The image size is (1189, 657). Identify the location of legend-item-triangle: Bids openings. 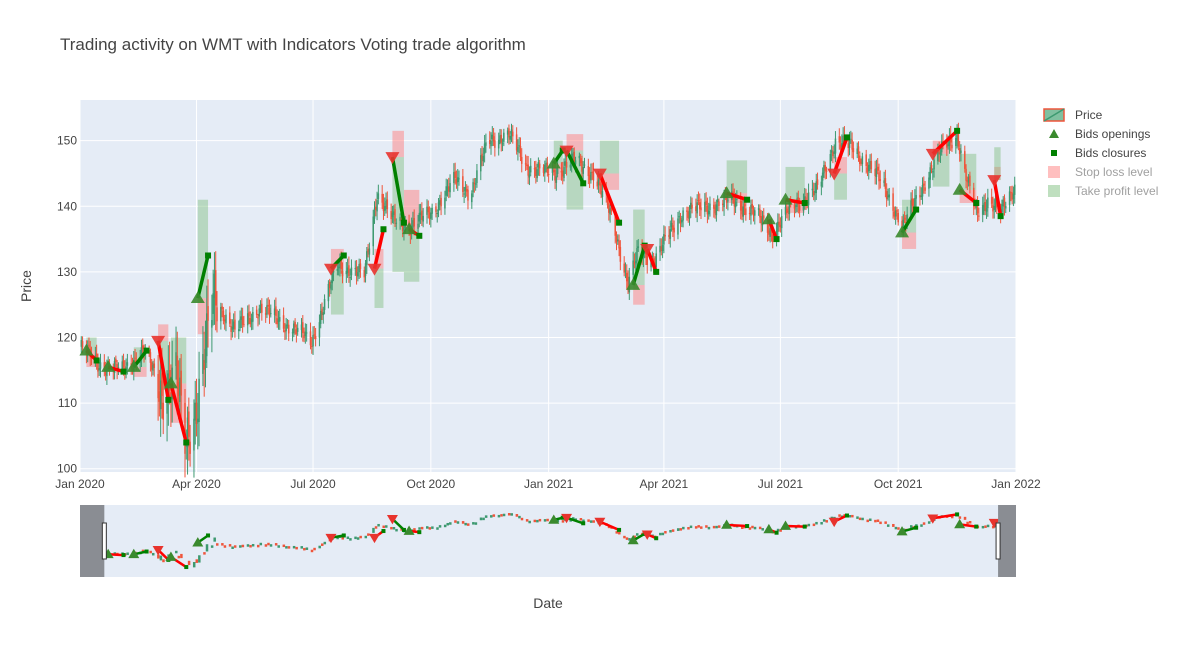
(1099, 134).